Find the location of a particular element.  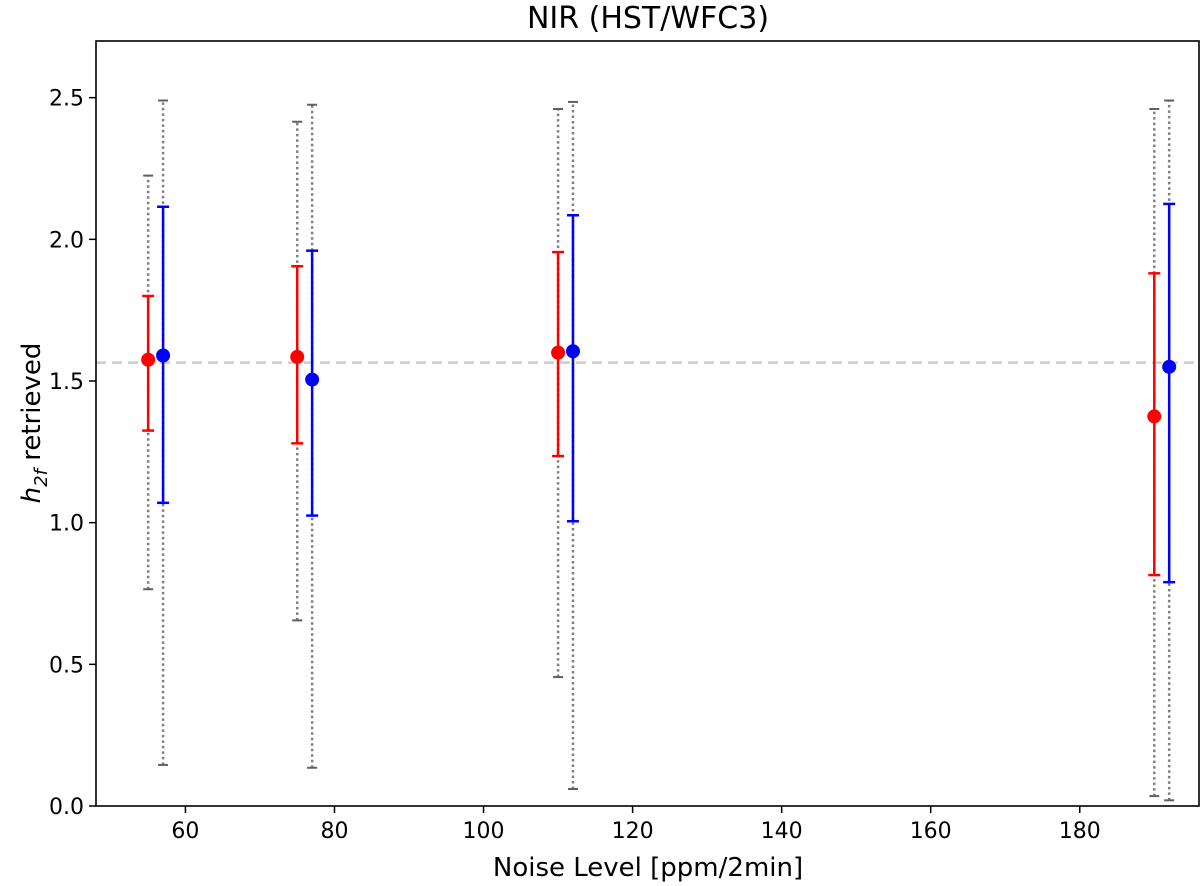

y-tick-label: 1.0 is located at coordinates (66, 524).